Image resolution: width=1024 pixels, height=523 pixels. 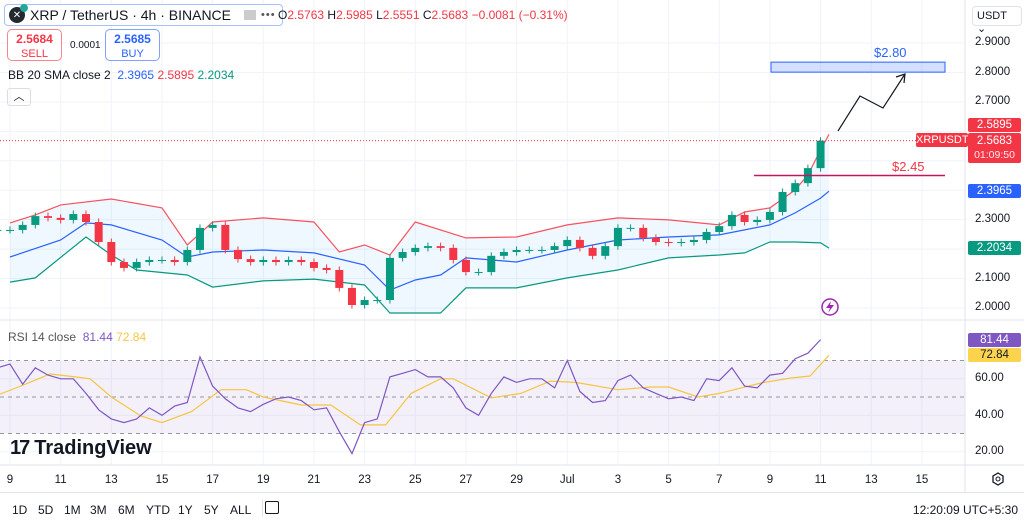 What do you see at coordinates (994, 141) in the screenshot?
I see `last-price: 2.5683` at bounding box center [994, 141].